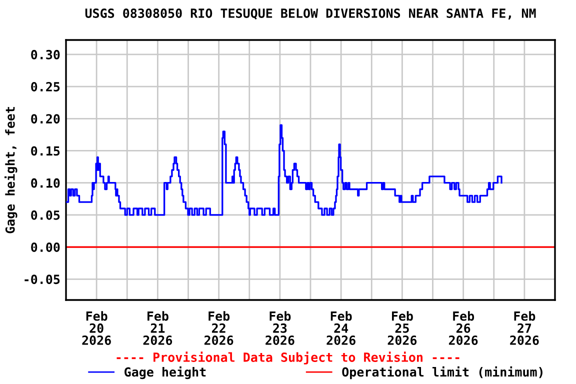 The image size is (576, 384). What do you see at coordinates (45, 55) in the screenshot?
I see `y-tick-label: 0.30` at bounding box center [45, 55].